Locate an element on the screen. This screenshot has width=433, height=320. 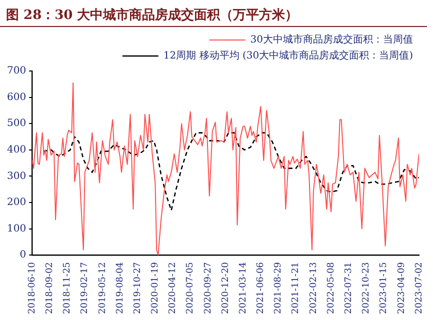
x-tick-label: 2019-02-17 is located at coordinates (85, 288).